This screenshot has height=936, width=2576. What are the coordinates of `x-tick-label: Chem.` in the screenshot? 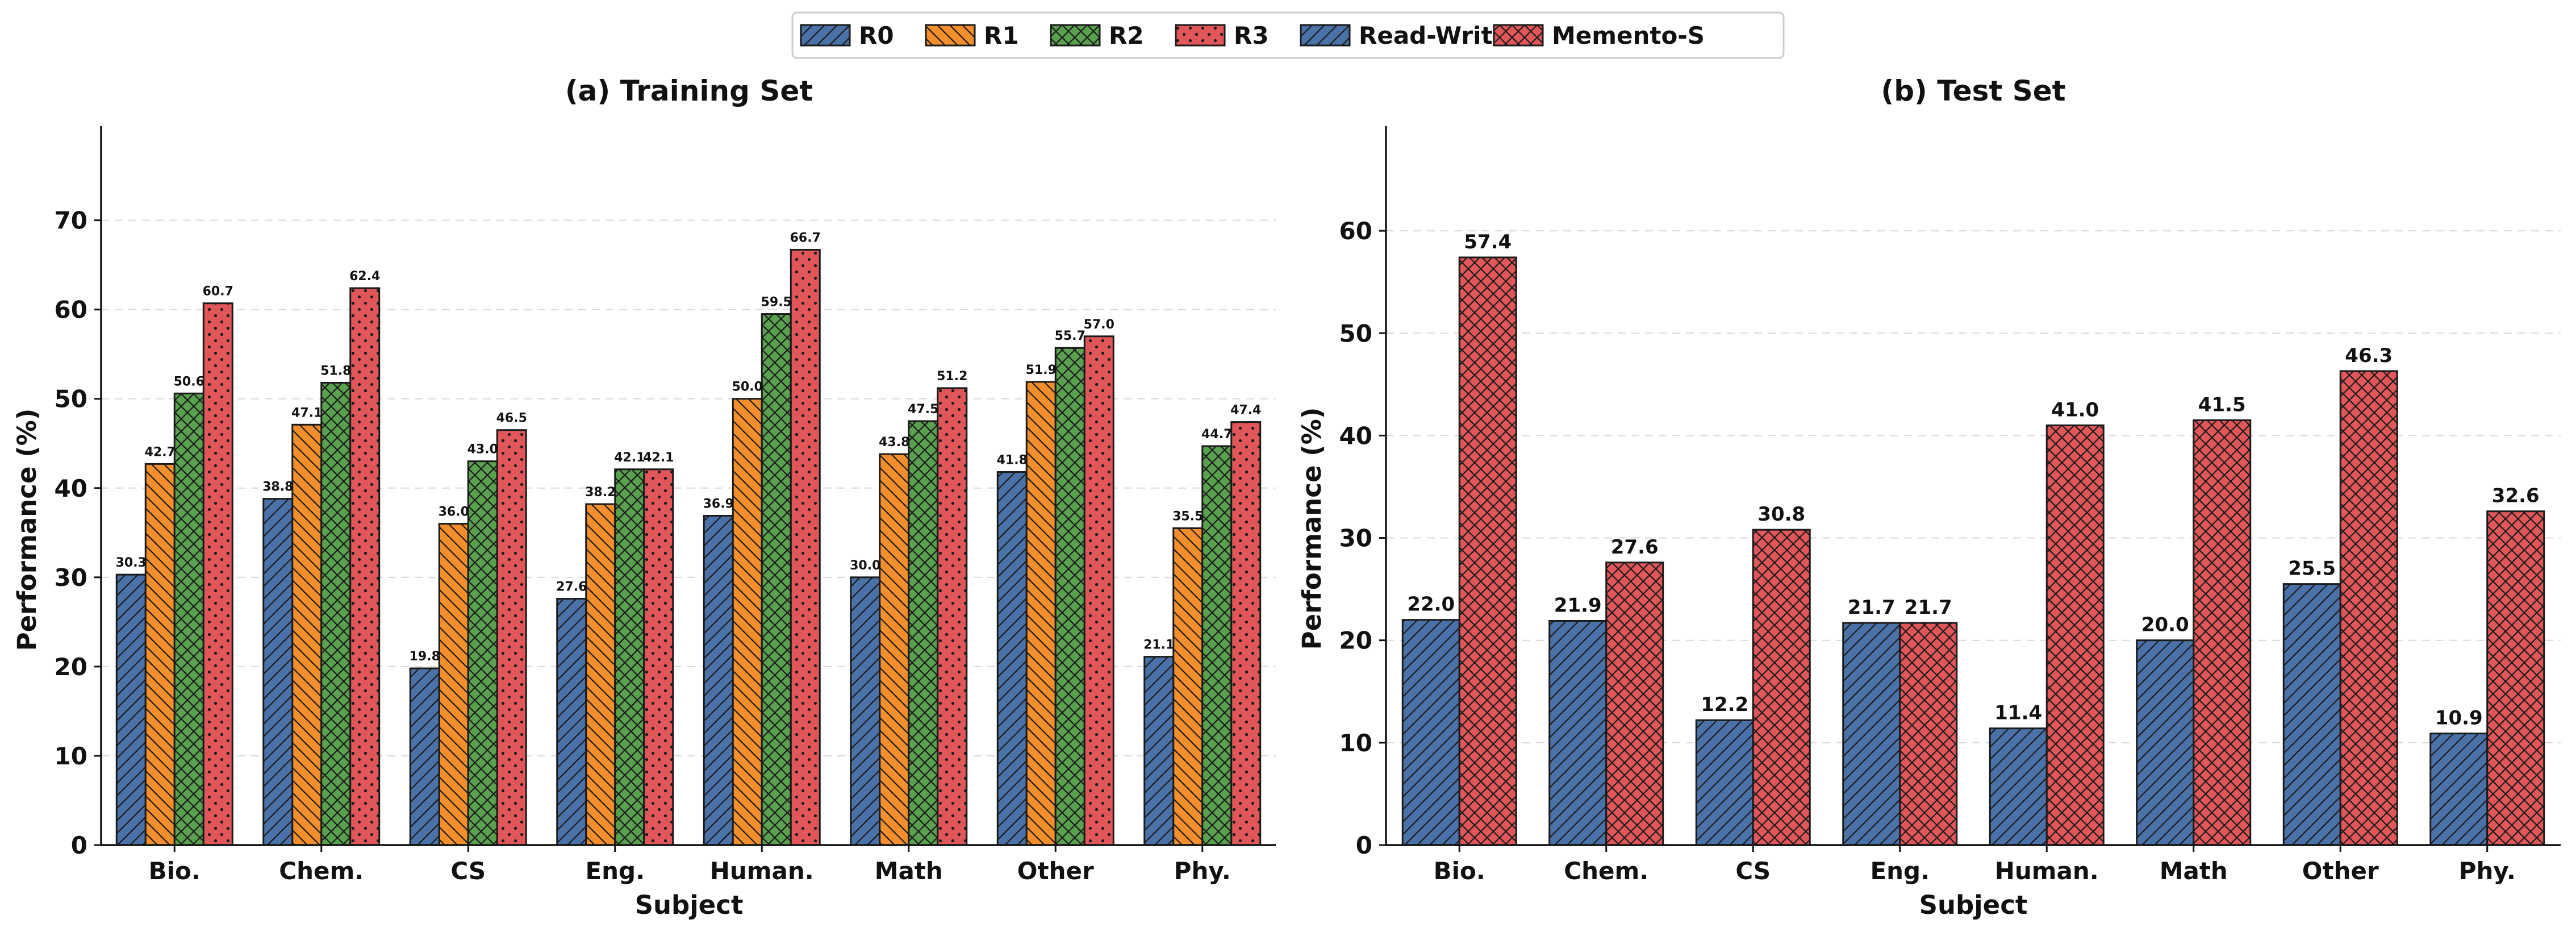 It's located at (321, 871).